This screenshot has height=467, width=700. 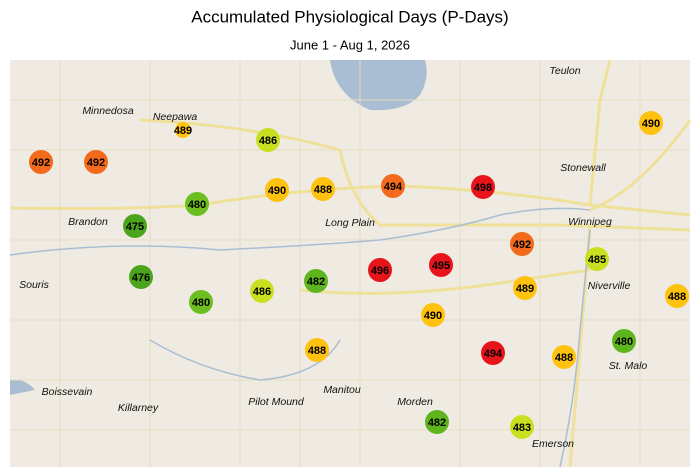 I want to click on station-value: 475, so click(x=135, y=227).